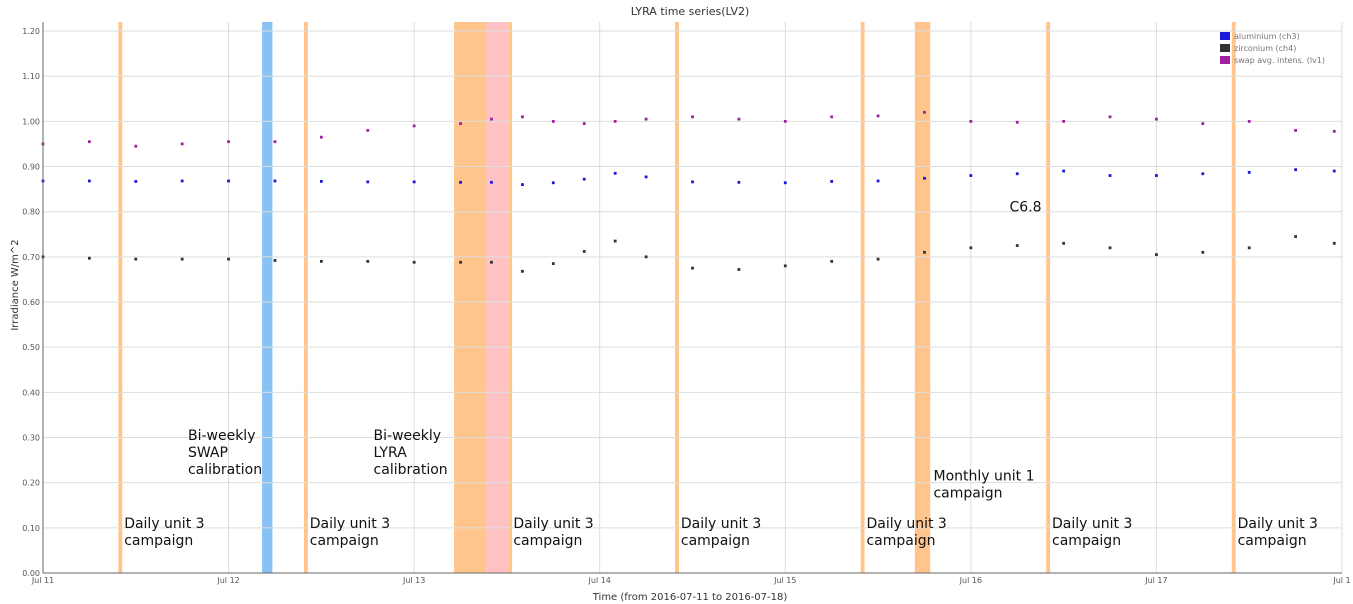  What do you see at coordinates (350, 532) in the screenshot?
I see `annotation-2: Daily unit 3 campaign` at bounding box center [350, 532].